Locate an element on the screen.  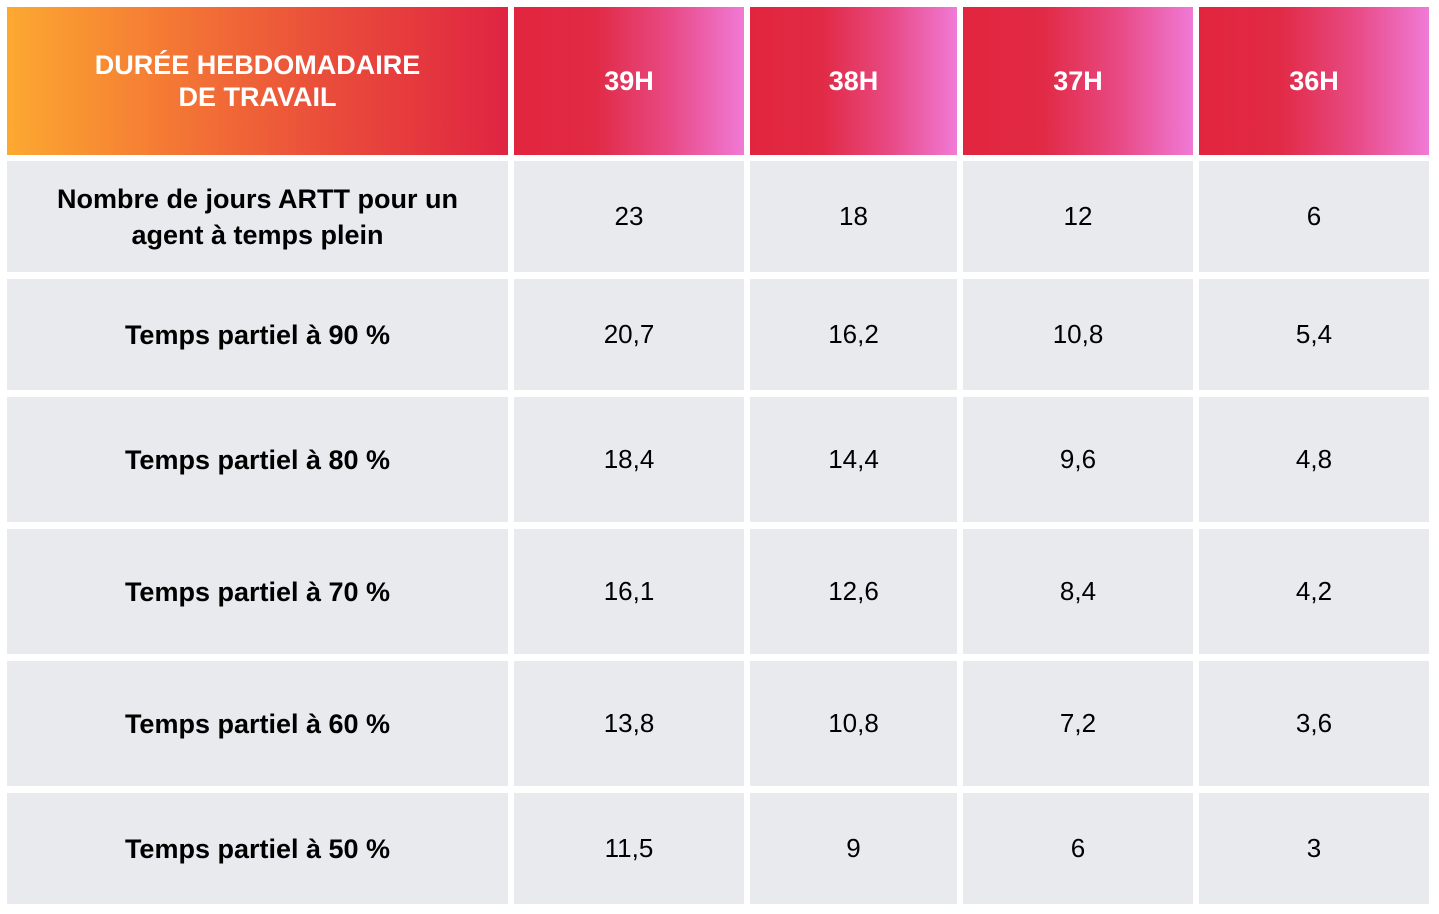
table-cell: 16,2 is located at coordinates (853, 334).